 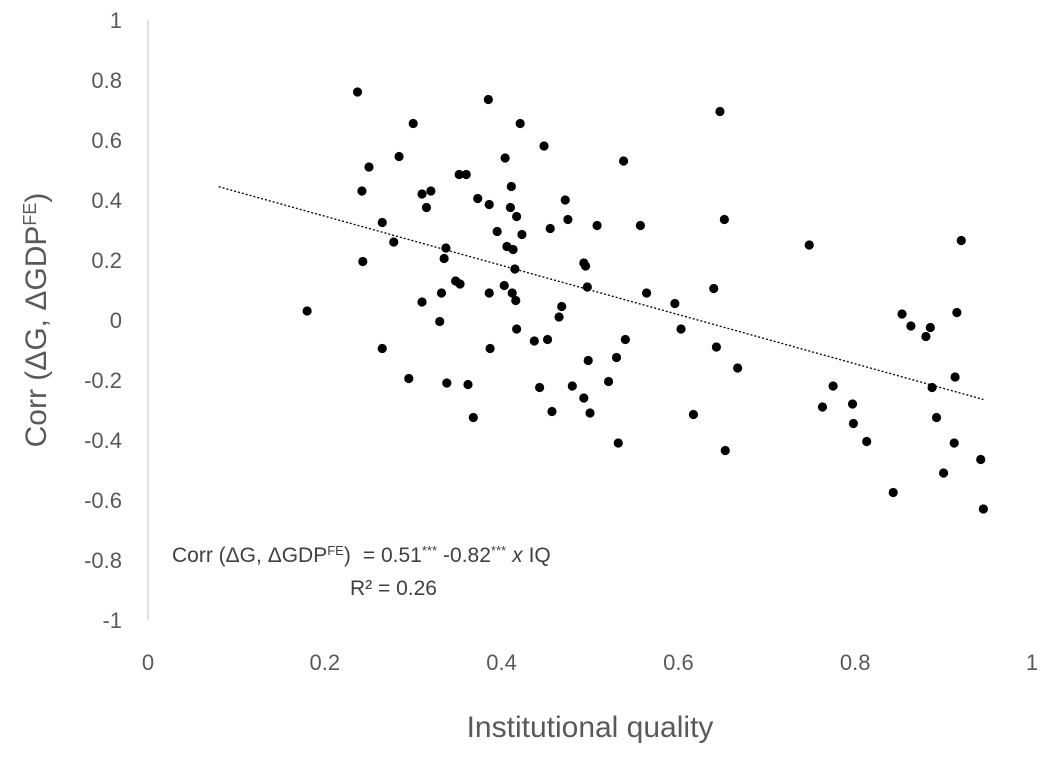 What do you see at coordinates (36, 198) in the screenshot?
I see `y-axis-title-close: )` at bounding box center [36, 198].